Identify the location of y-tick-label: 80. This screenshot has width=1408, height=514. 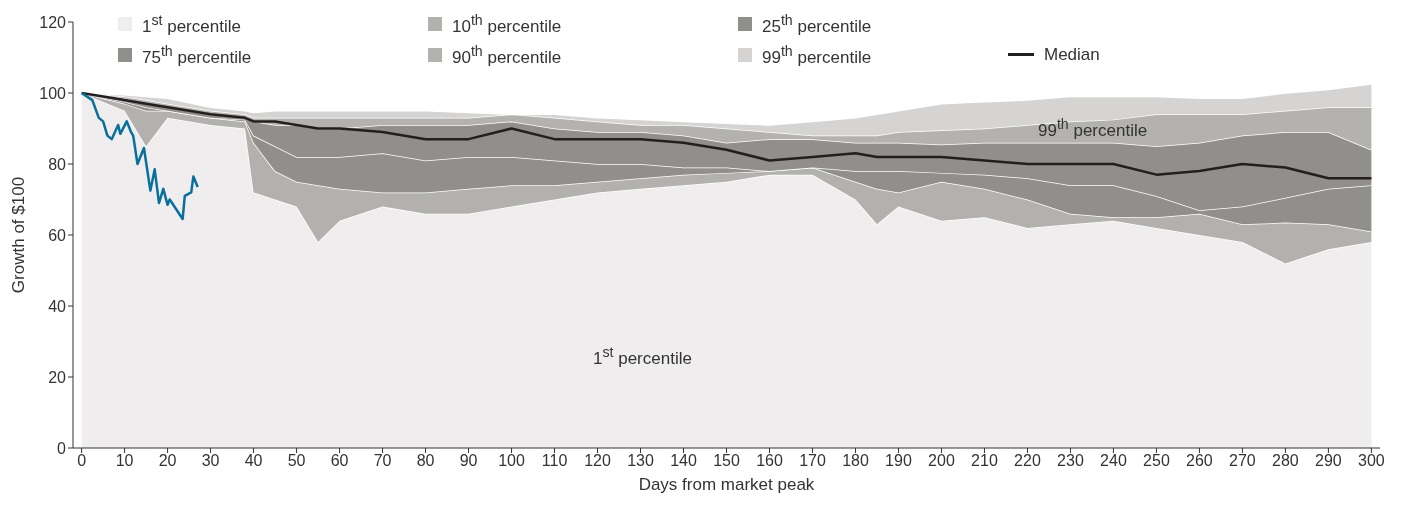
(57, 164).